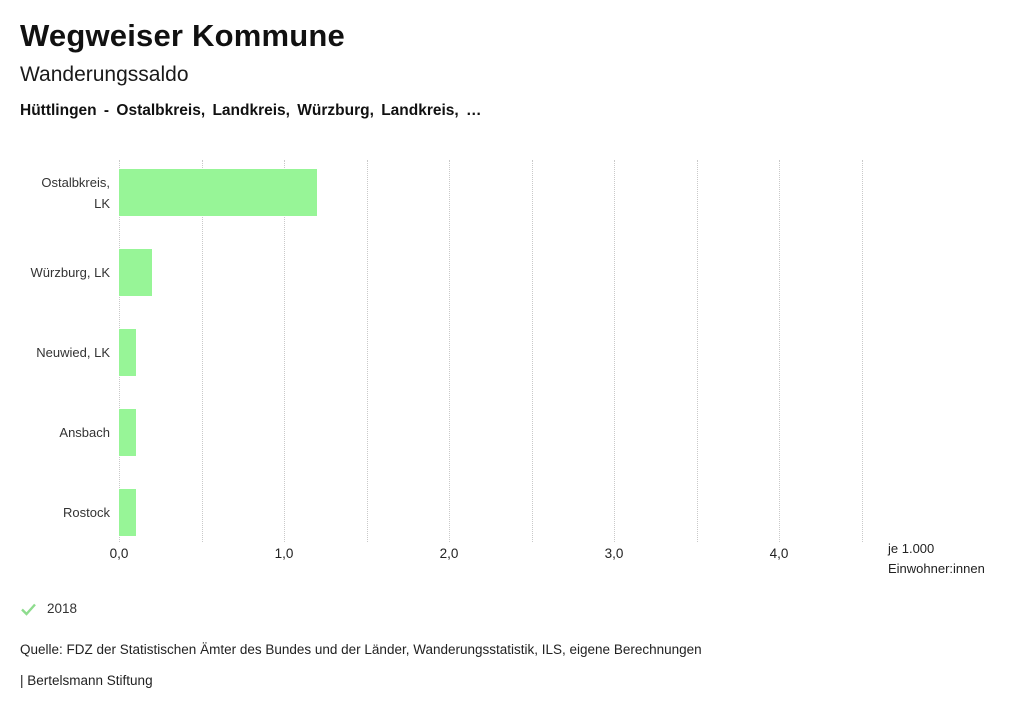 The height and width of the screenshot is (714, 1024). I want to click on bar-rostock, so click(127, 512).